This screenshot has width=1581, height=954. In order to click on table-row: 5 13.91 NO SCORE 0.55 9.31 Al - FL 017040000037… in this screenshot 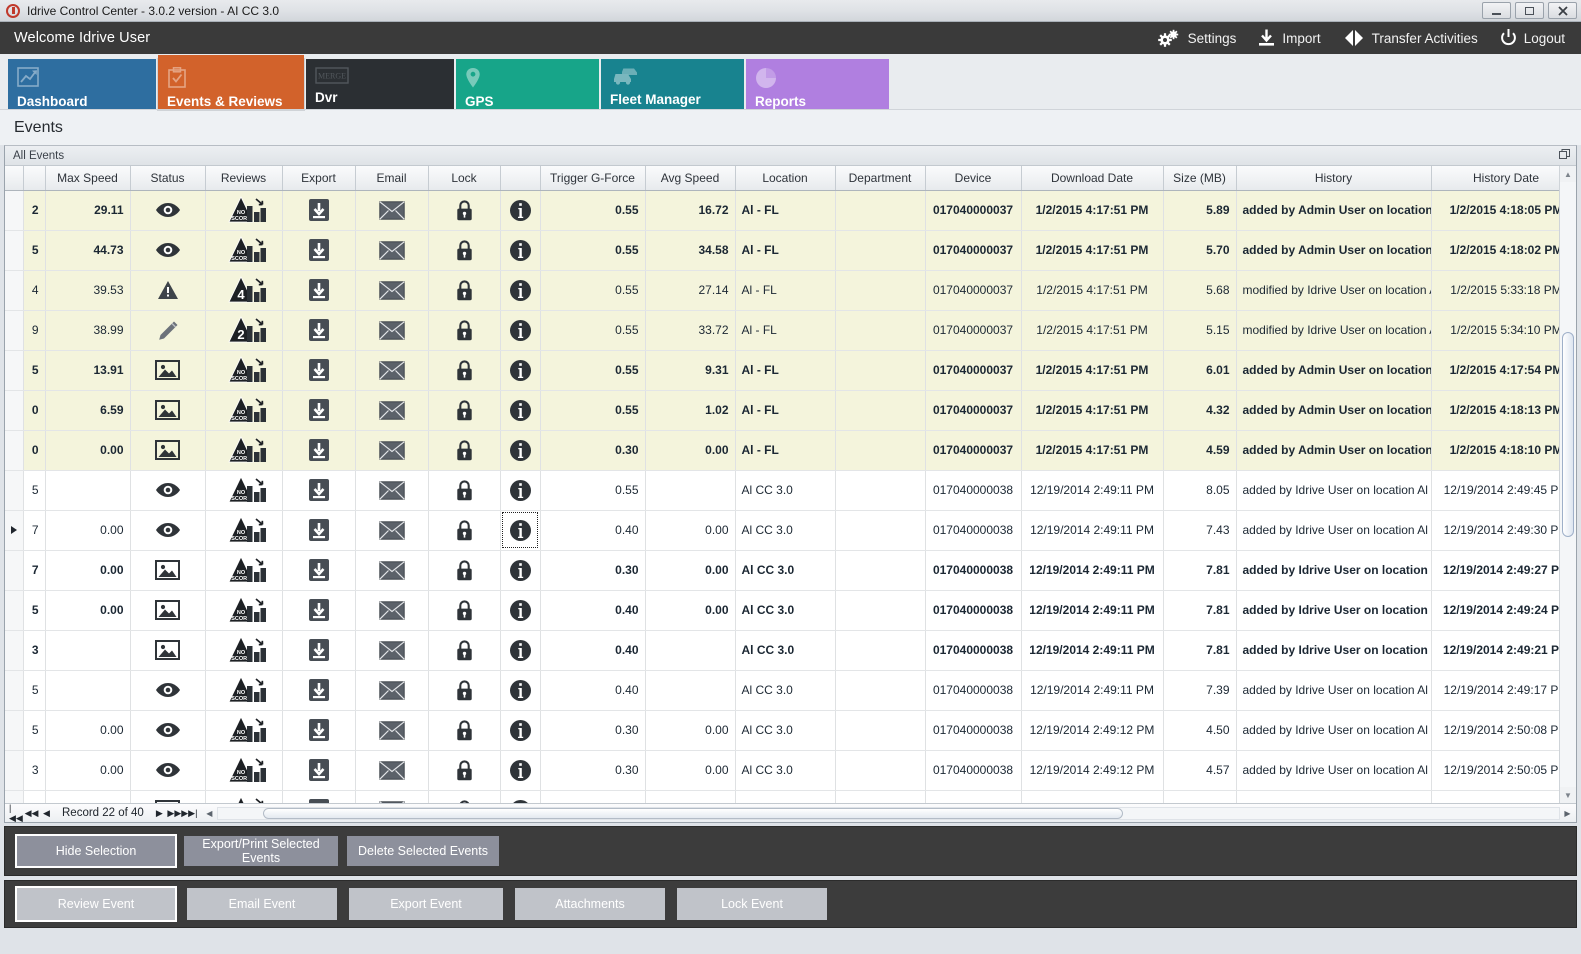, I will do `click(782, 370)`.